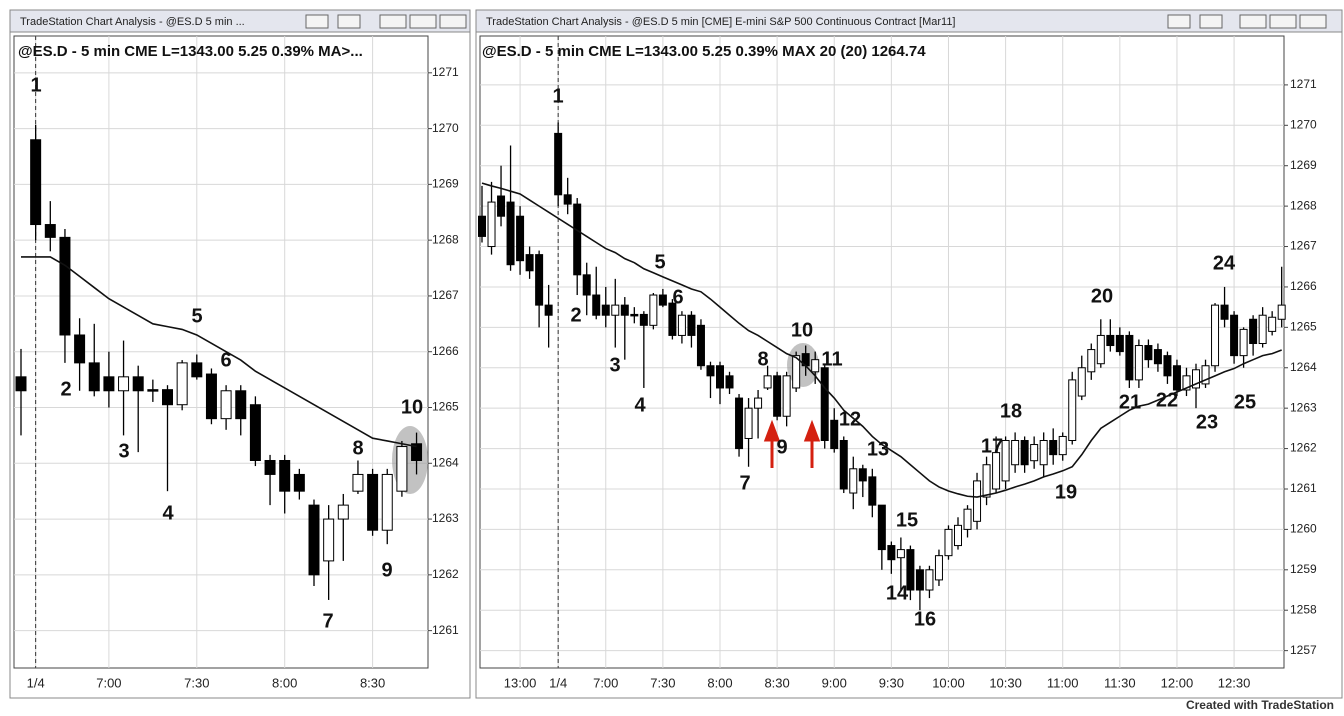  Describe the element at coordinates (772, 443) in the screenshot. I see `arrow` at that location.